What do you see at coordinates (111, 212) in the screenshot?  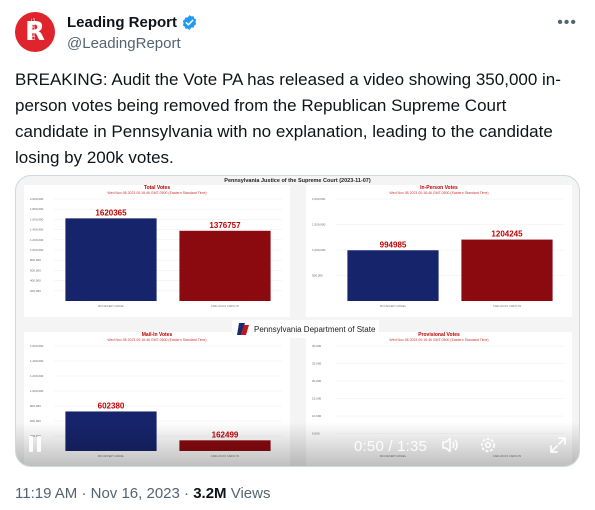 I see `bar-value-label: 1620365` at bounding box center [111, 212].